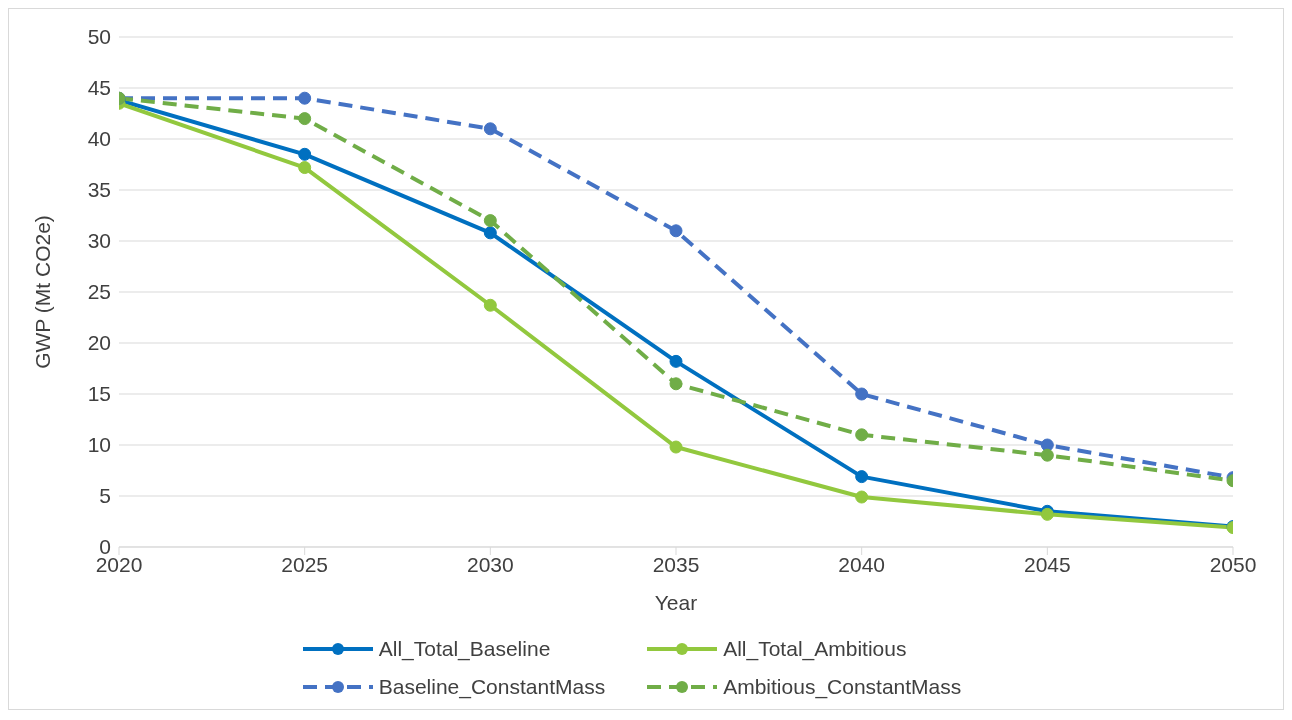  I want to click on y-tick-label: 15, so click(99, 394).